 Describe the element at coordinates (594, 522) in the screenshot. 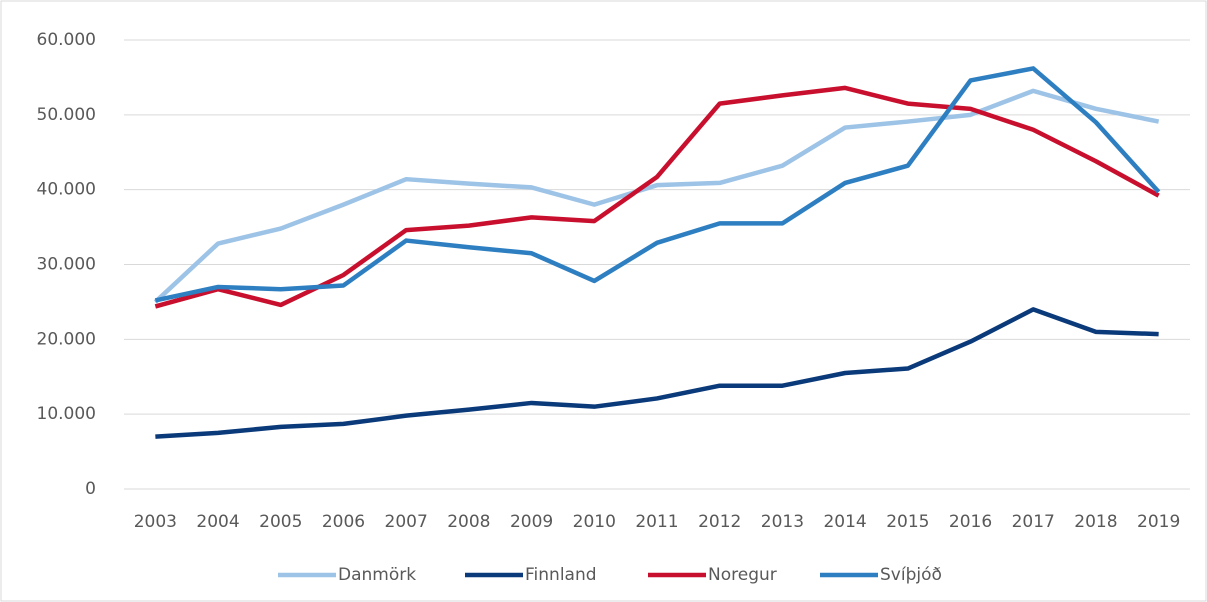

I see `x-tick-label: 2010` at that location.